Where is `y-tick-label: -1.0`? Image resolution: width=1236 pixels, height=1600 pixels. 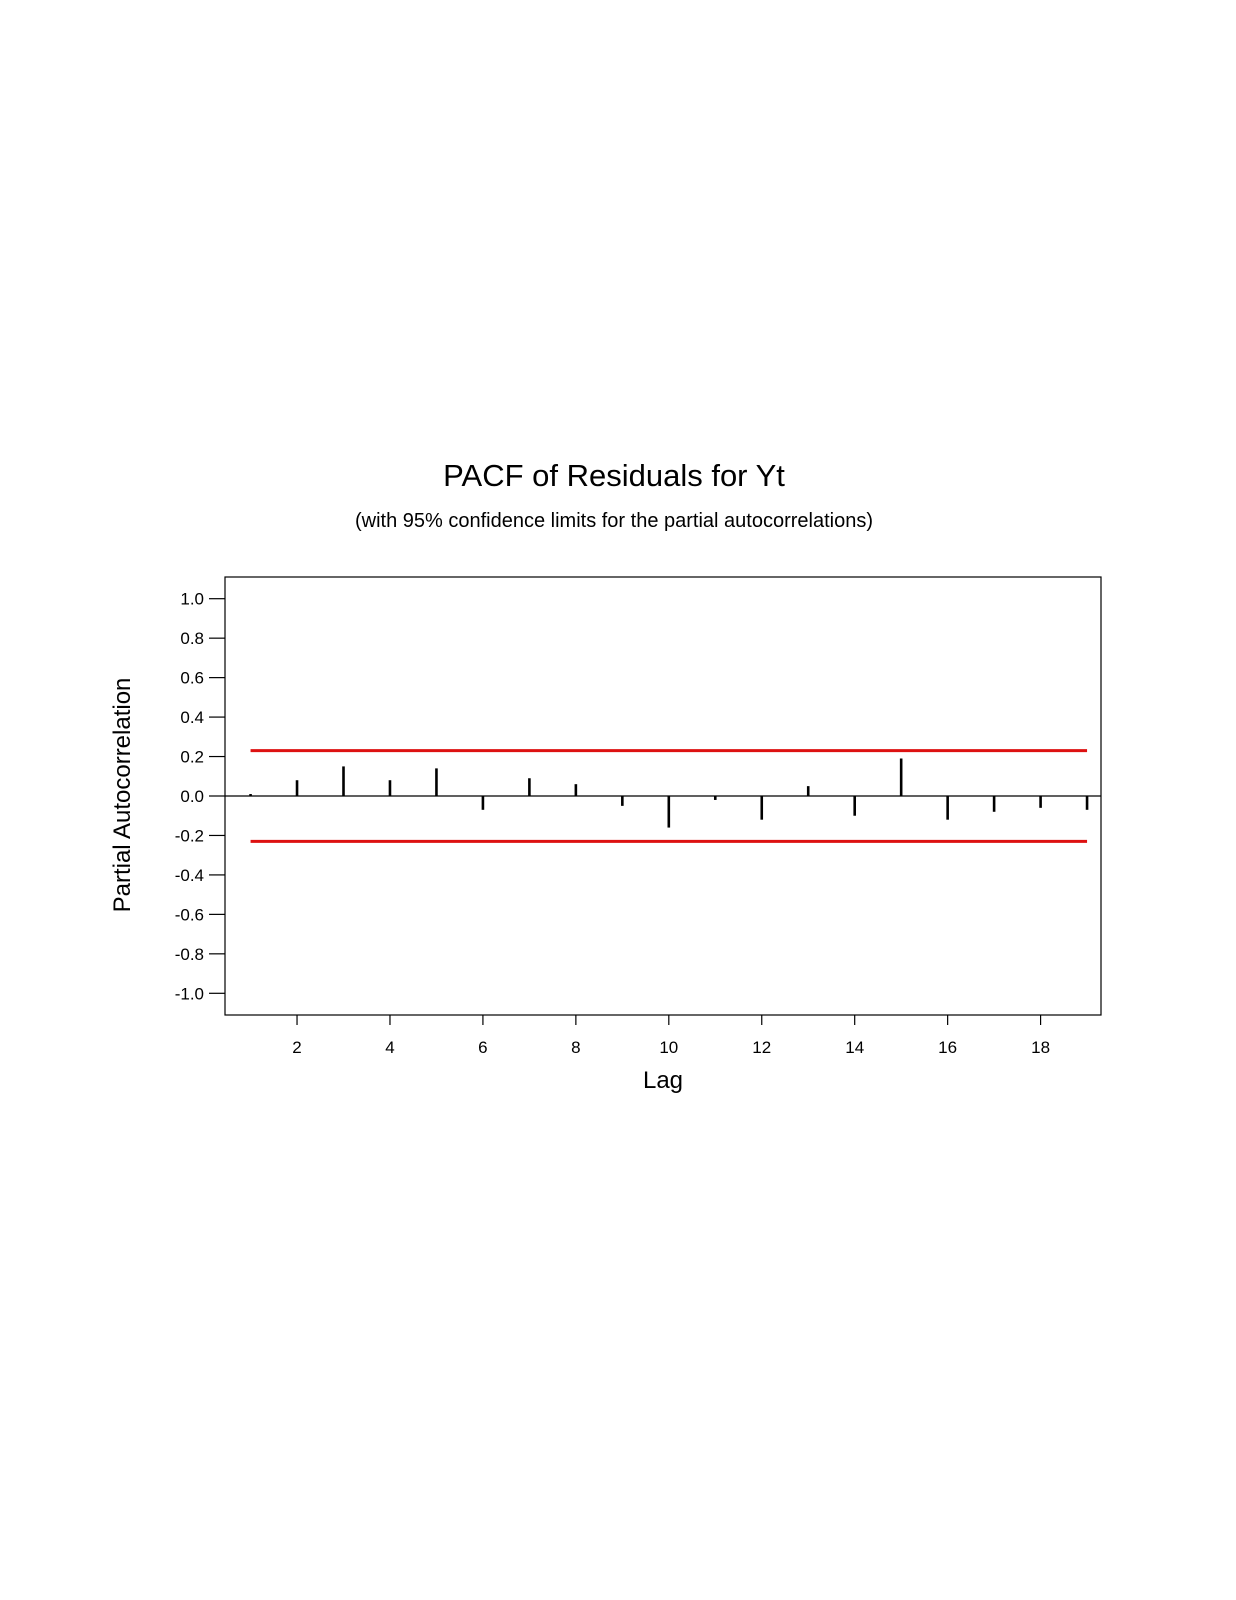 y-tick-label: -1.0 is located at coordinates (189, 993).